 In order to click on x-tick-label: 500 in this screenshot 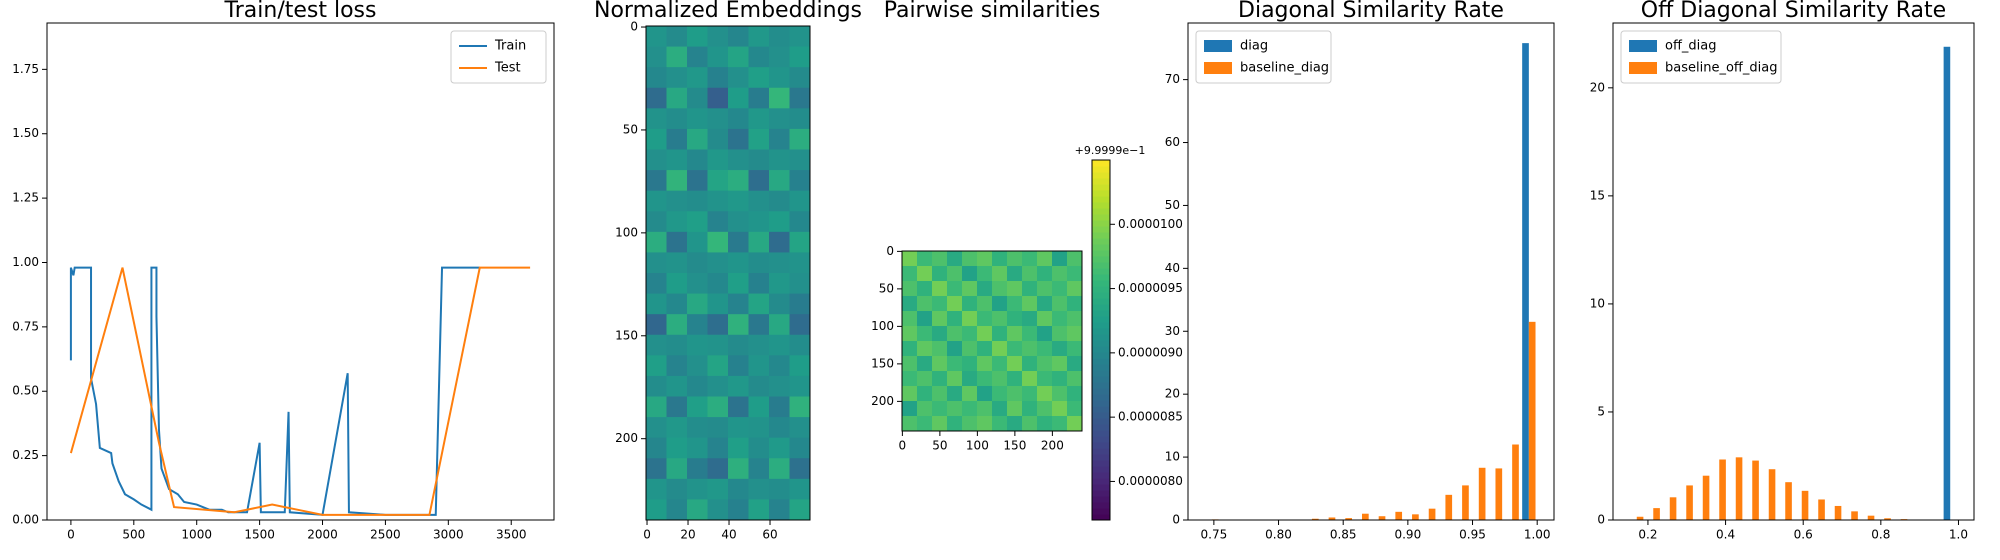, I will do `click(133, 535)`.